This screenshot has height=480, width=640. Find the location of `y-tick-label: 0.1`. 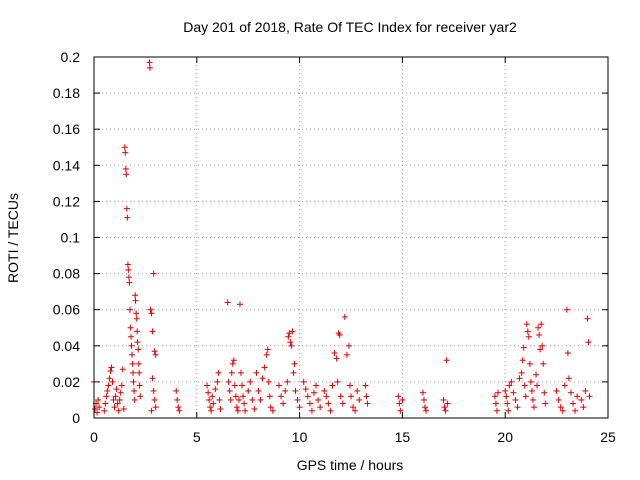

y-tick-label: 0.1 is located at coordinates (71, 238).